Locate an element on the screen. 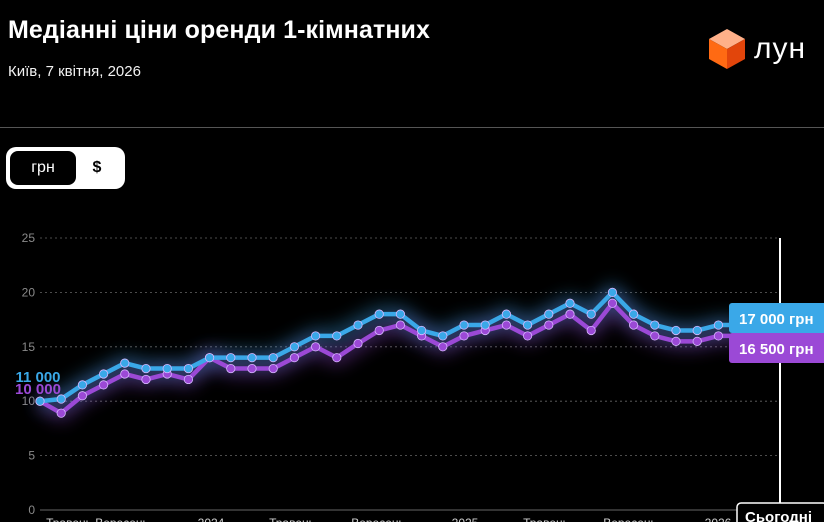 The height and width of the screenshot is (522, 824). x-tick-label: 2026 is located at coordinates (718, 519).